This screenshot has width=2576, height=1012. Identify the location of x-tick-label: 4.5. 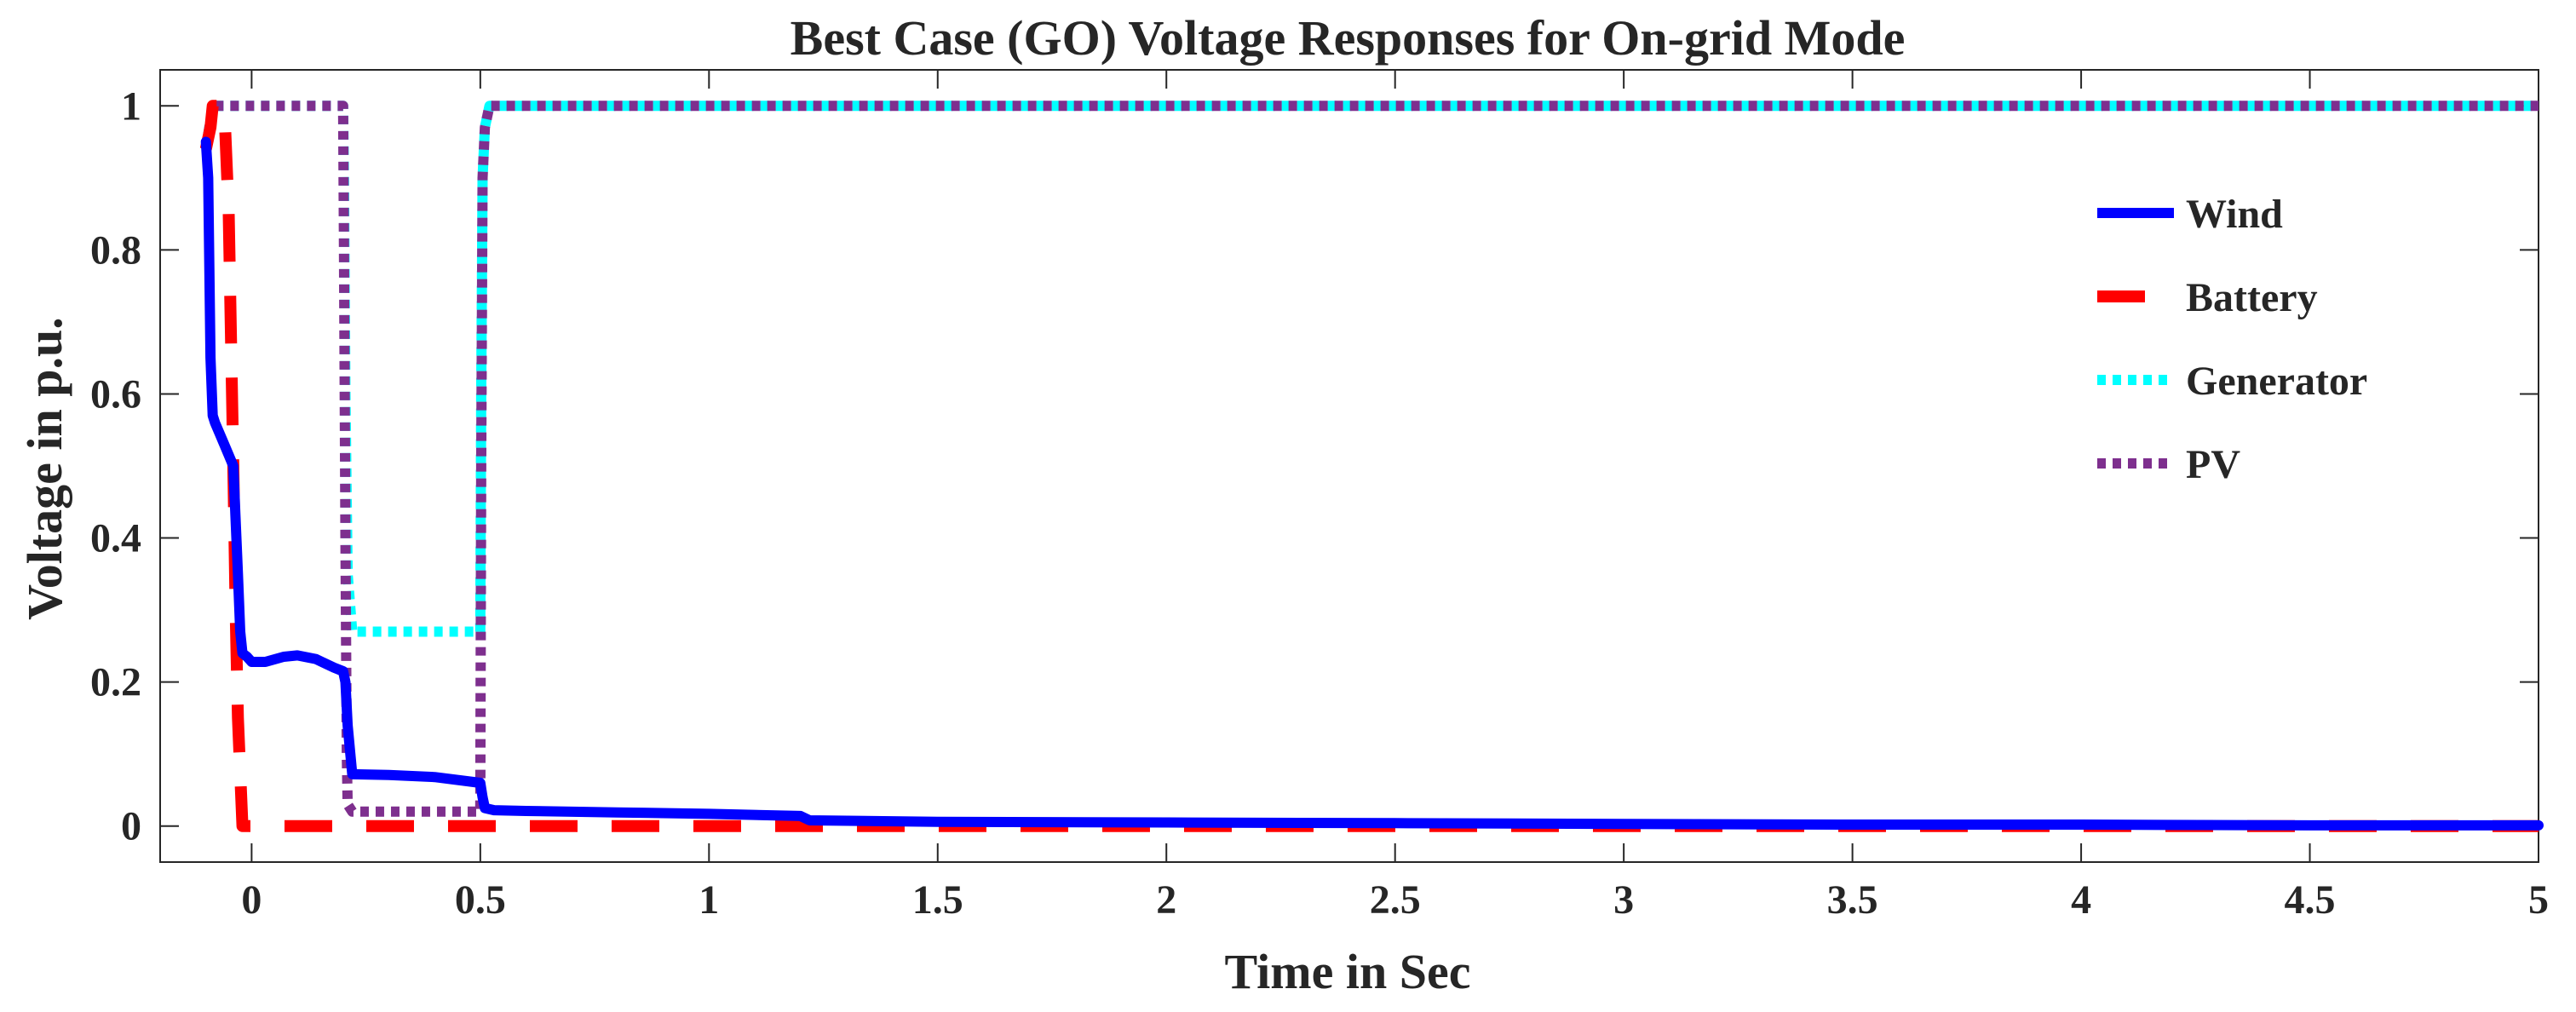
(2310, 900).